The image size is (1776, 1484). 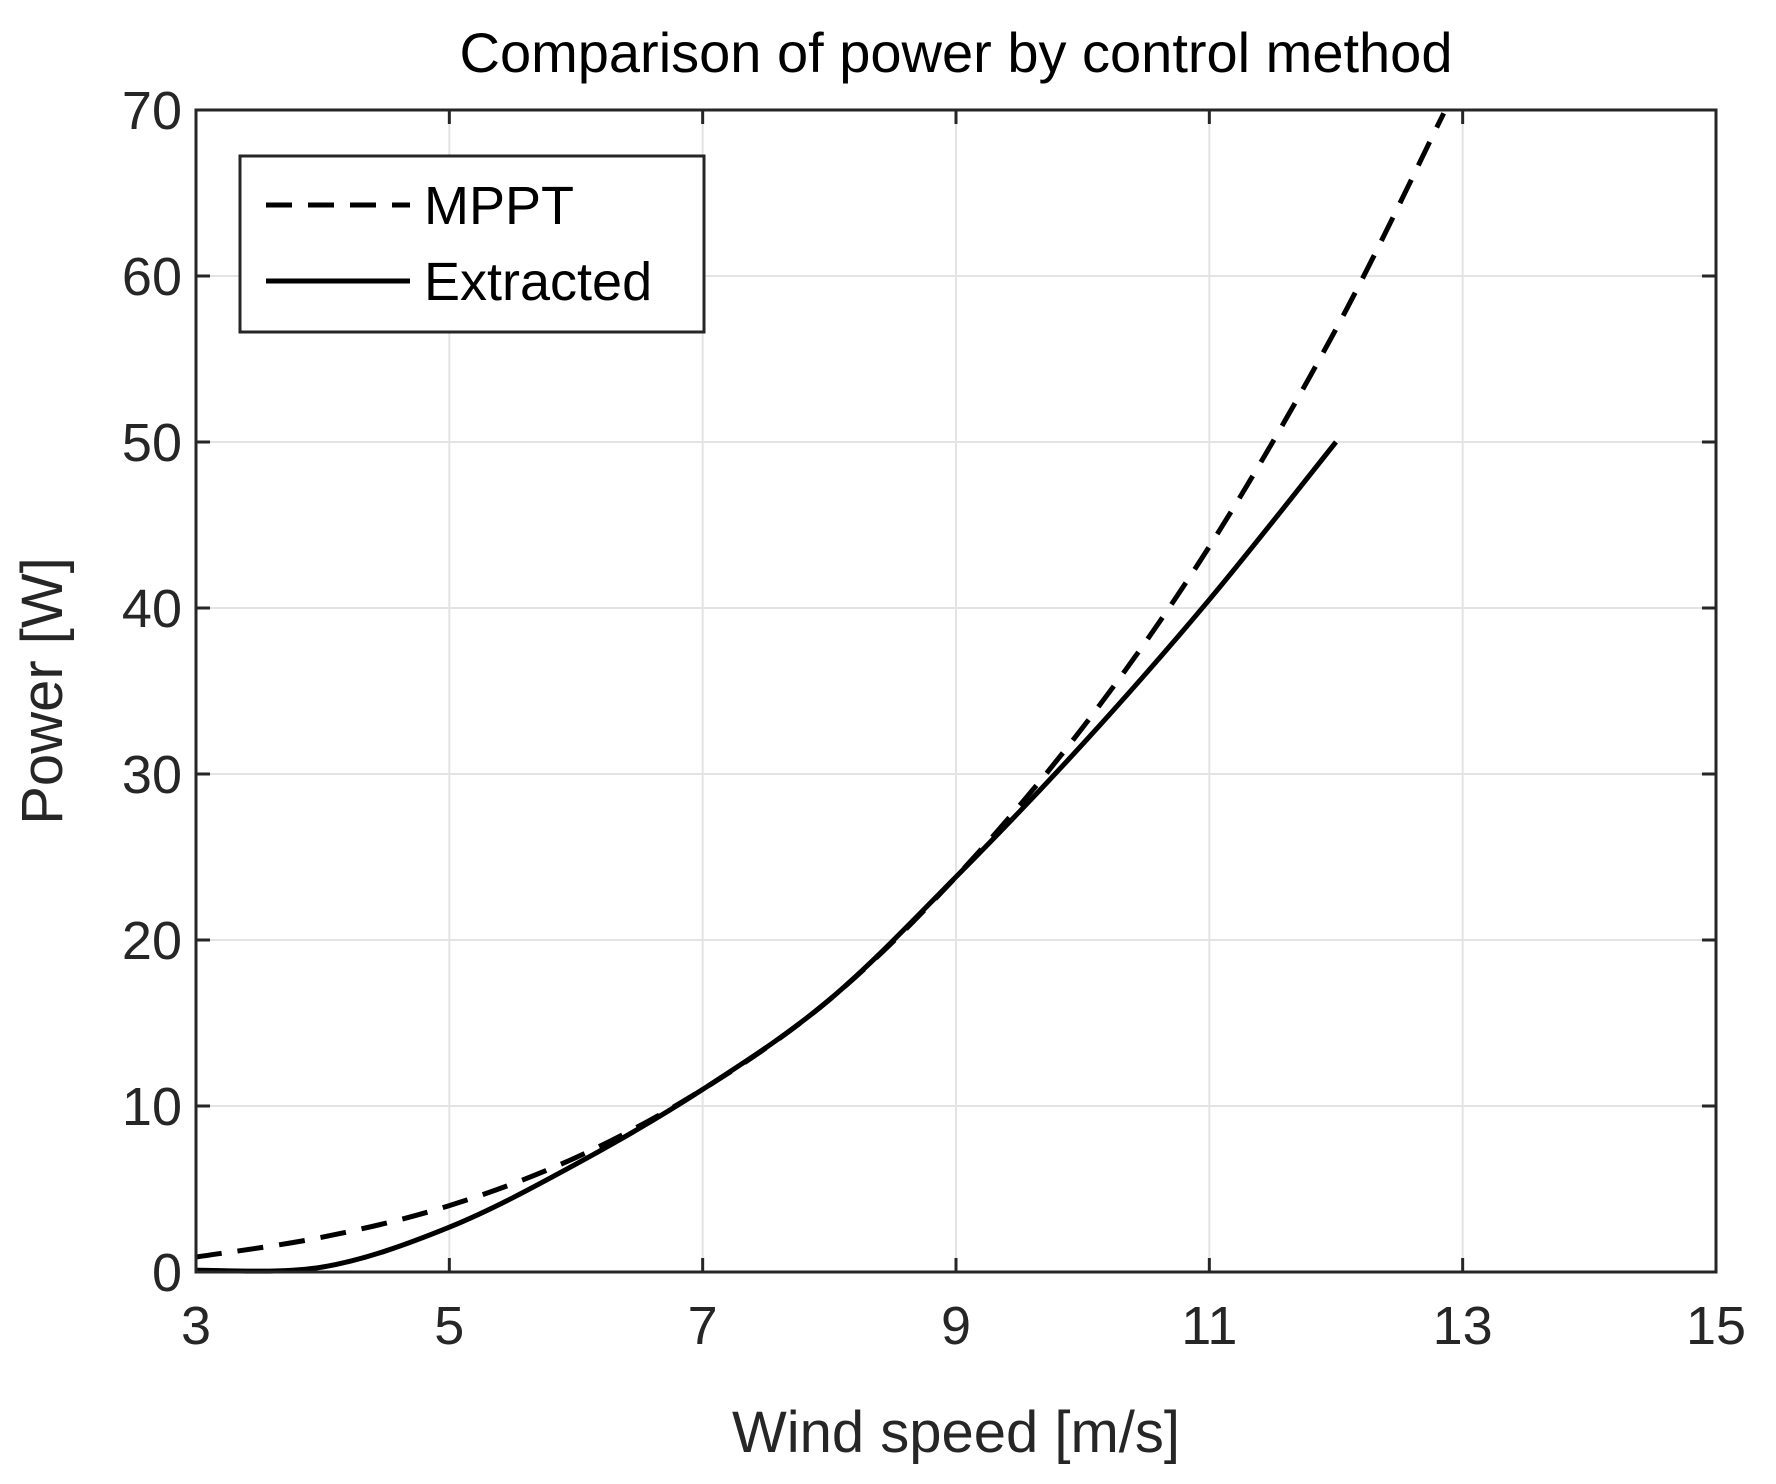 I want to click on x-axis-label: Wind speed [m/s], so click(x=956, y=1432).